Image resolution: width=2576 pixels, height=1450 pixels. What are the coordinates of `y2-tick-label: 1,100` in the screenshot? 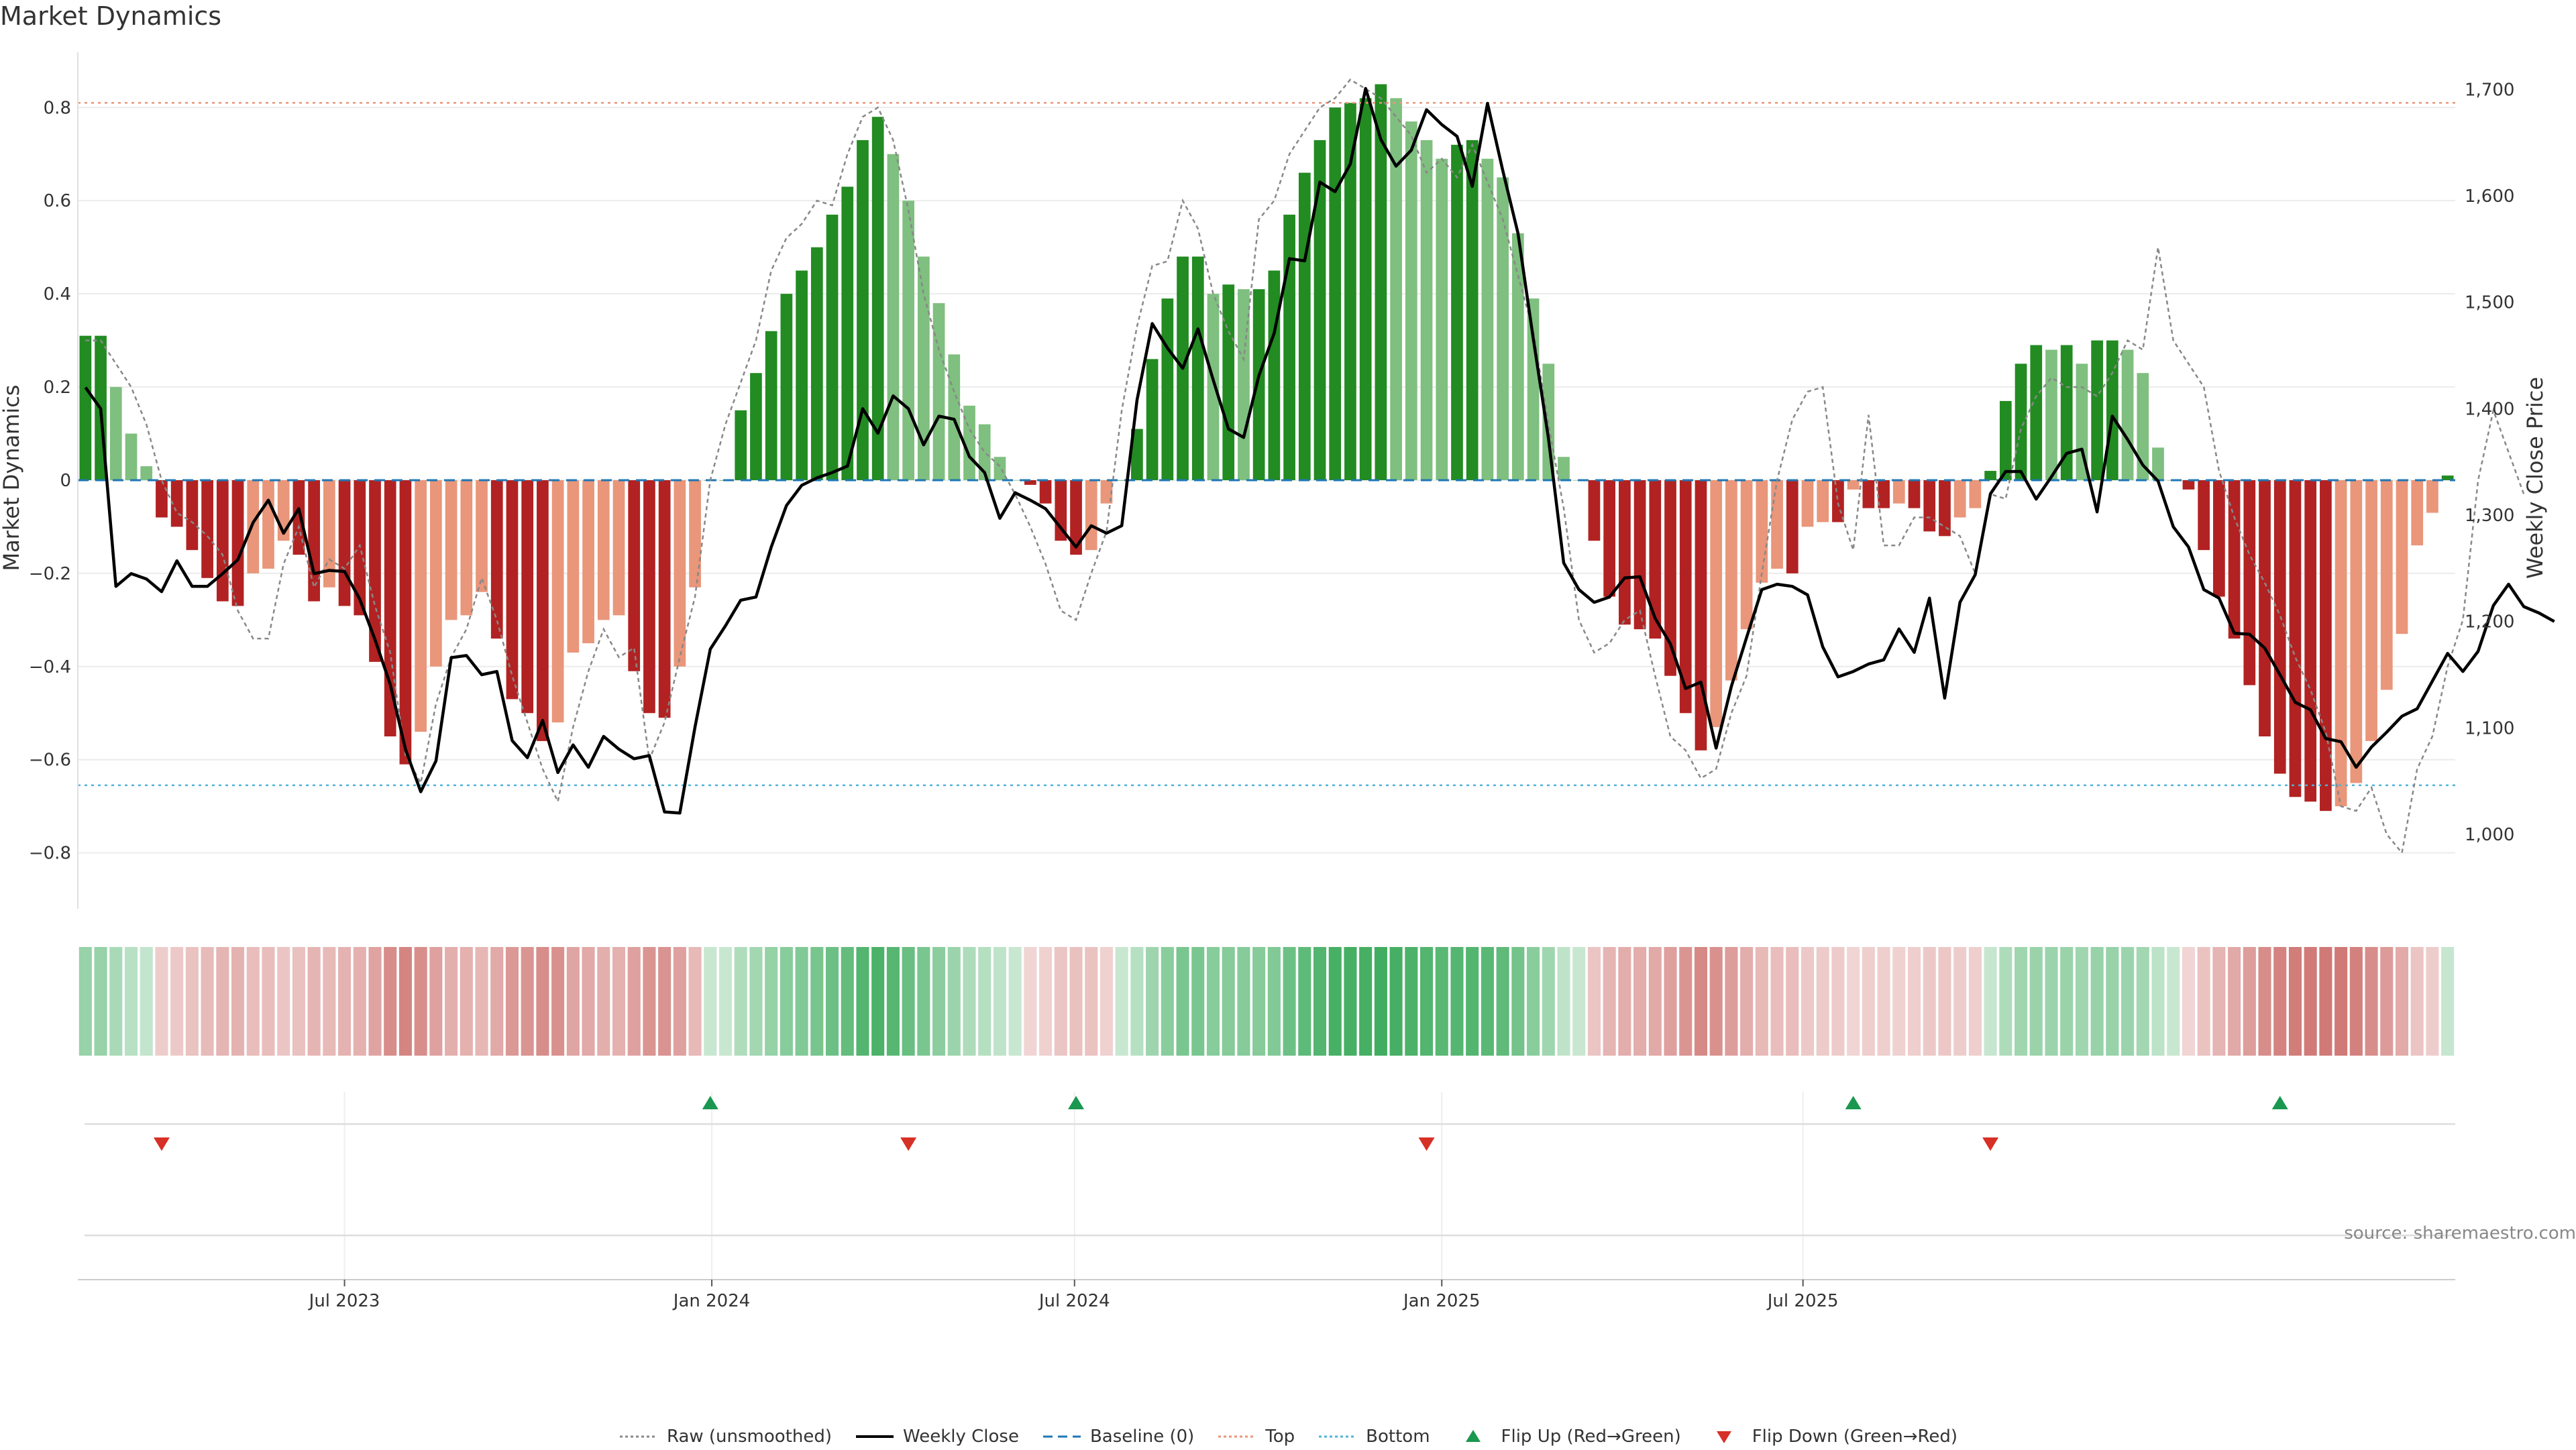 It's located at (2489, 728).